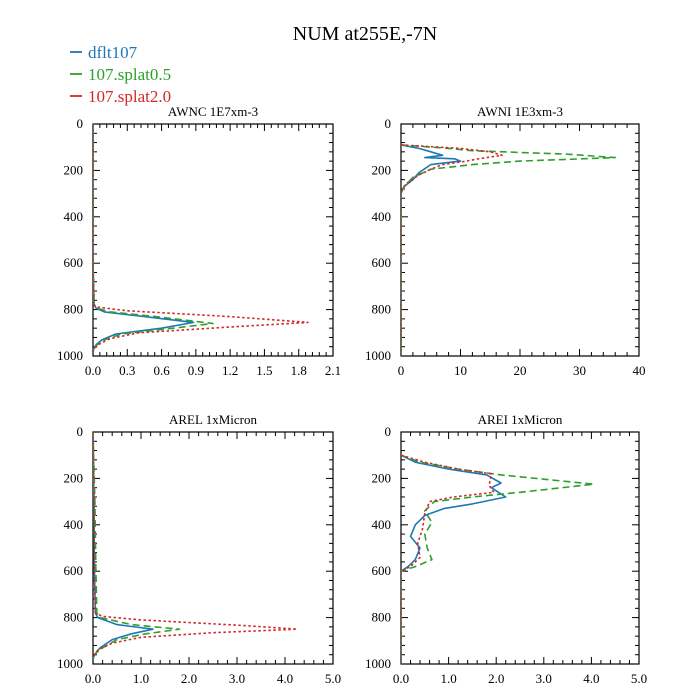 The width and height of the screenshot is (700, 700). Describe the element at coordinates (520, 370) in the screenshot. I see `x-tick-label: 20` at that location.